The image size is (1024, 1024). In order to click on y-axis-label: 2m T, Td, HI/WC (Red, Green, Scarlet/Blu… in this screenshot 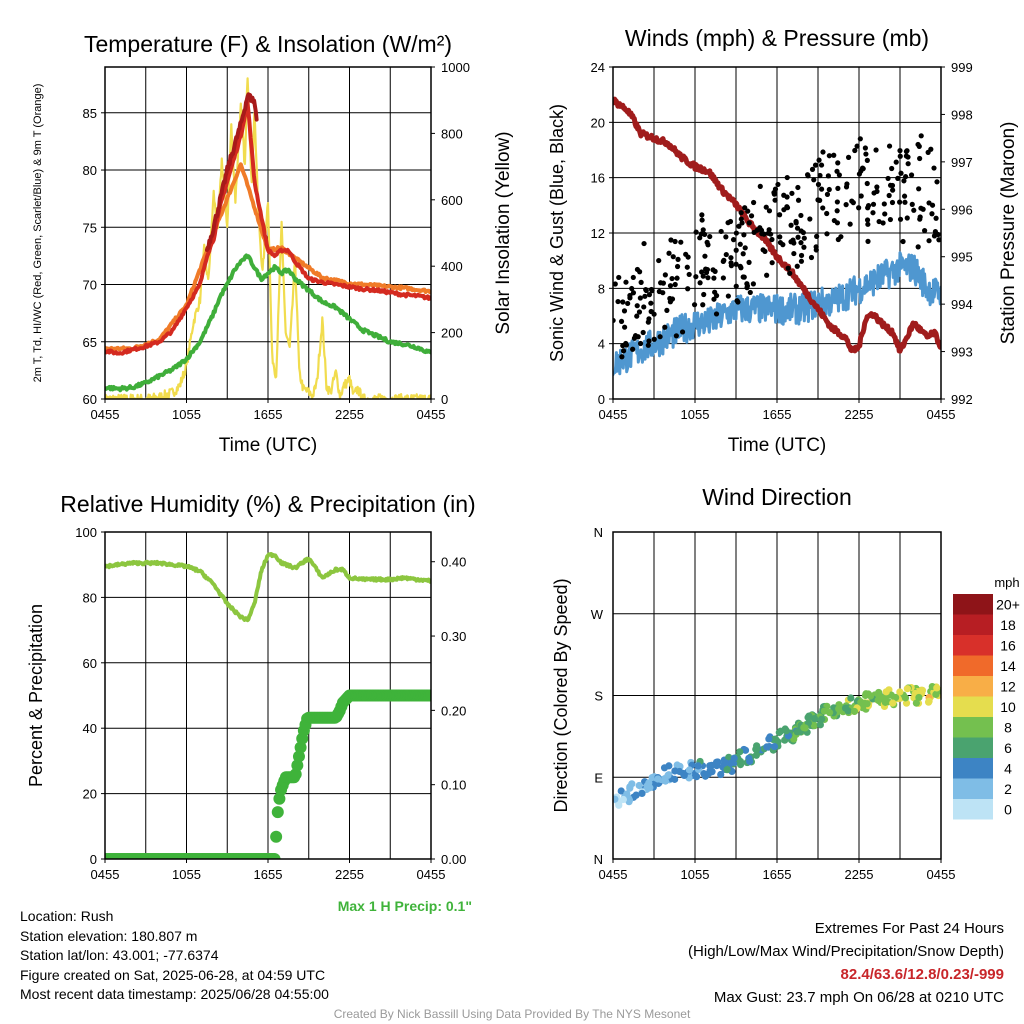, I will do `click(38, 233)`.